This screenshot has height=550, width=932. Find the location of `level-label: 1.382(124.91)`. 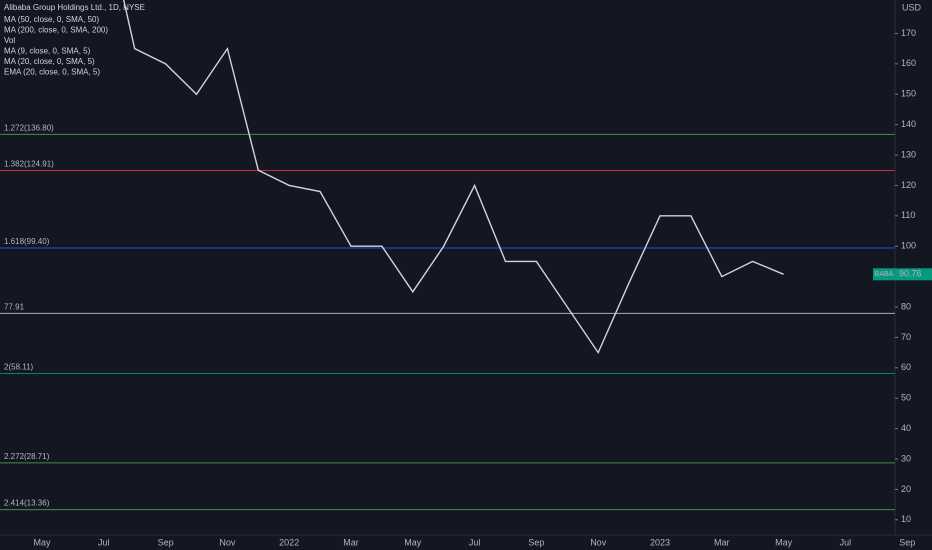

level-label: 1.382(124.91) is located at coordinates (29, 164).